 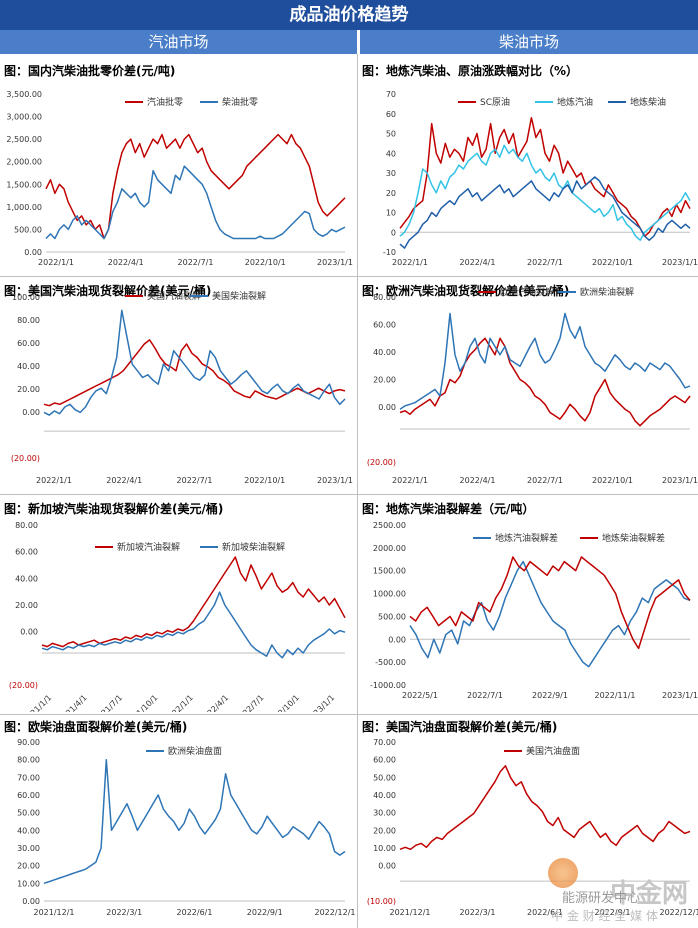 I want to click on legend-label: 美国汽油裂解, so click(x=174, y=296).